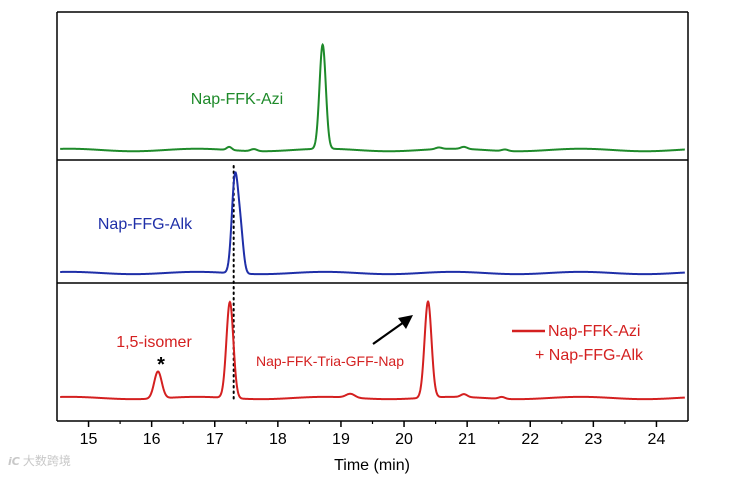 Image resolution: width=750 pixels, height=480 pixels. I want to click on x-tick-label: 19, so click(341, 439).